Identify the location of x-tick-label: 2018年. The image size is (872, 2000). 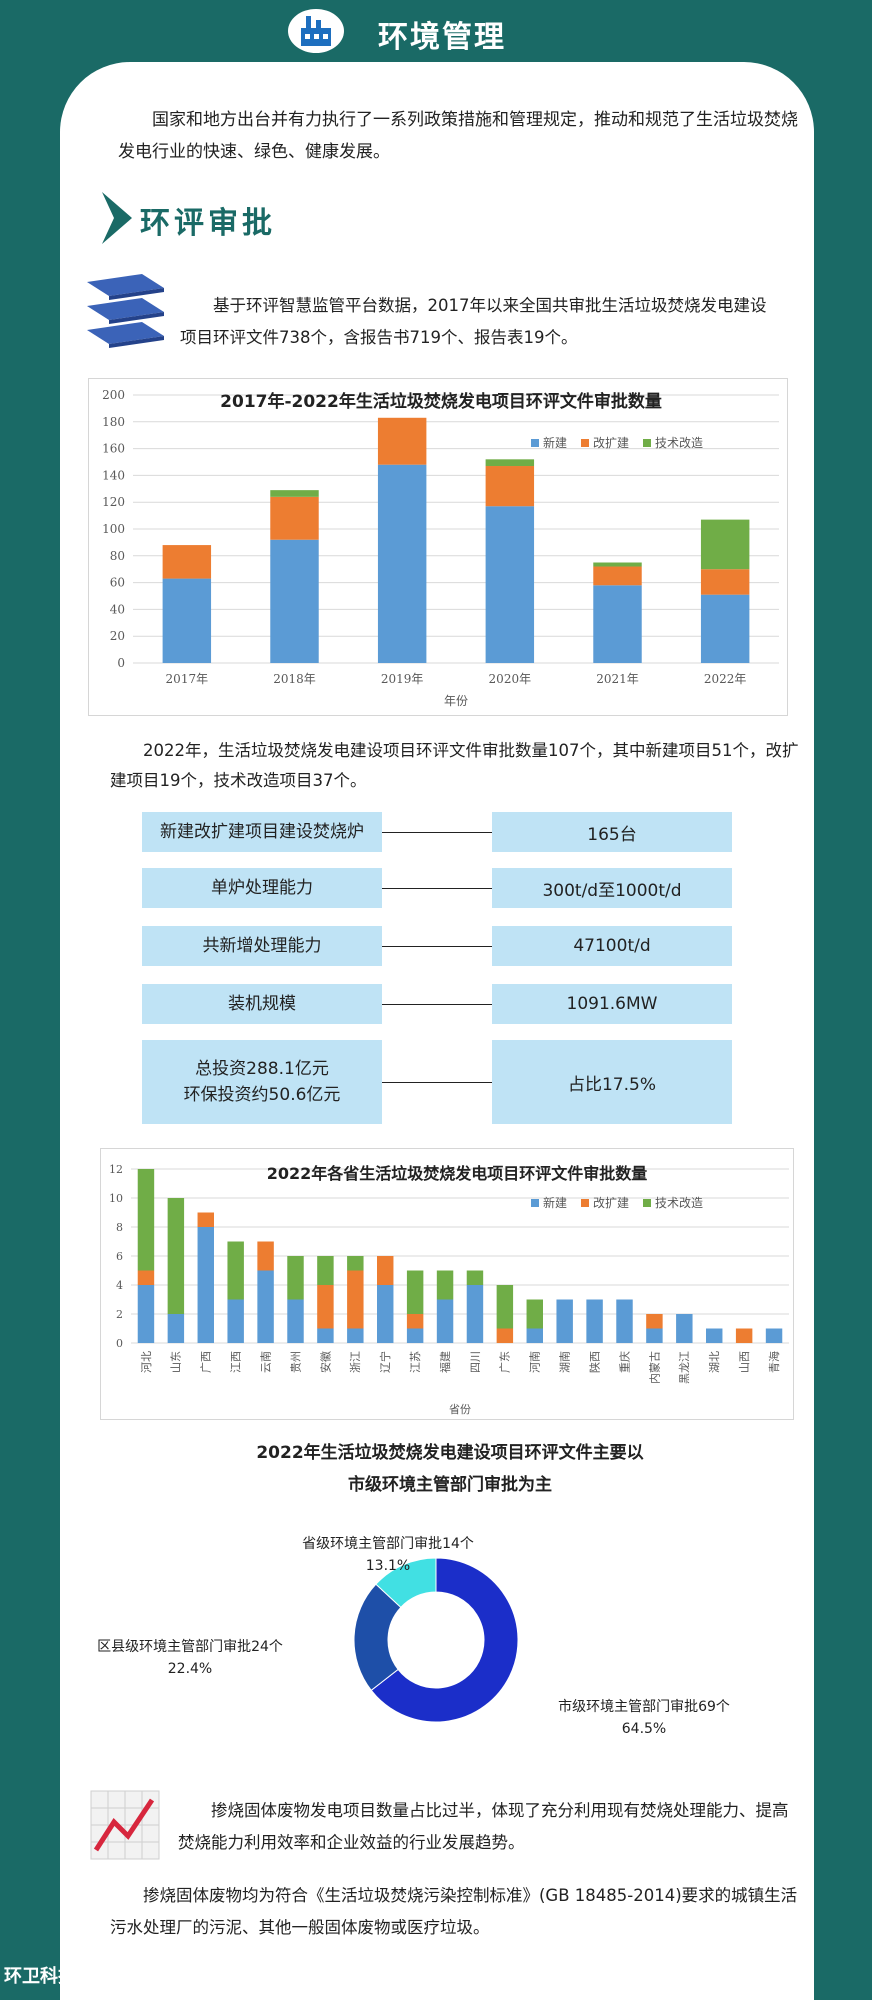
(294, 679).